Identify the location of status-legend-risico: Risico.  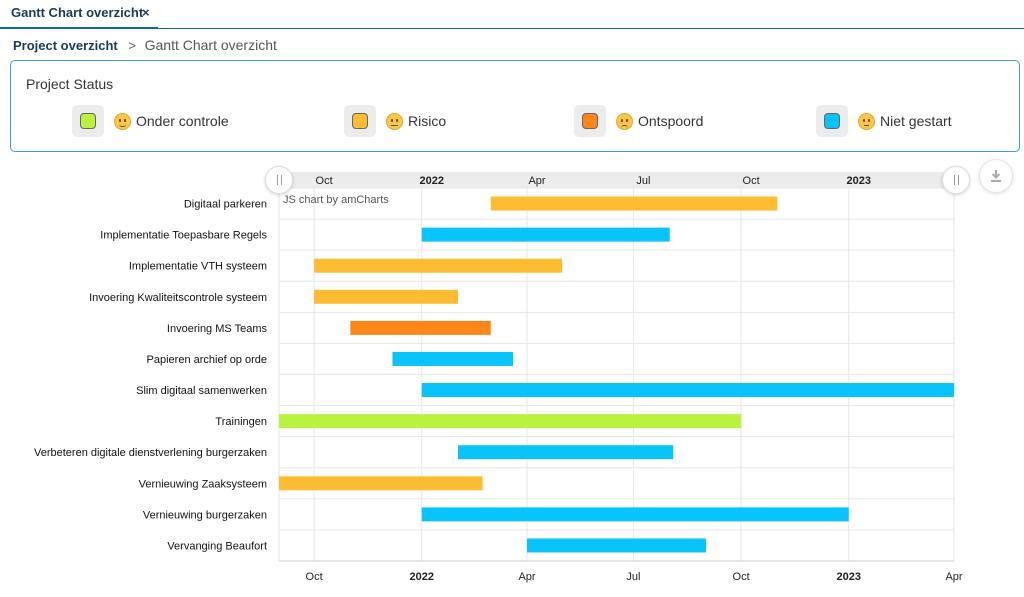
(395, 121).